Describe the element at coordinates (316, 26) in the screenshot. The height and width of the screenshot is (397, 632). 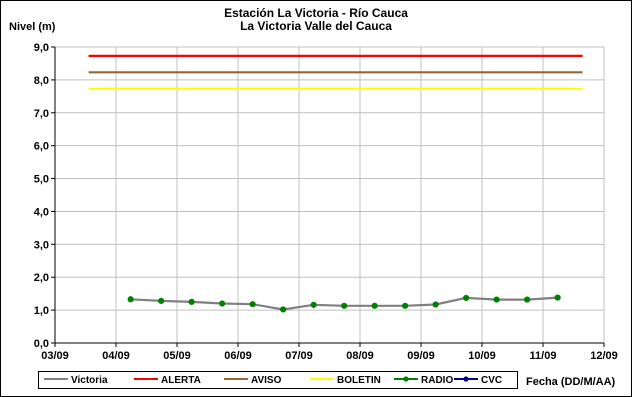
I see `chart-subtitle: La Victoria Valle del Cauca` at that location.